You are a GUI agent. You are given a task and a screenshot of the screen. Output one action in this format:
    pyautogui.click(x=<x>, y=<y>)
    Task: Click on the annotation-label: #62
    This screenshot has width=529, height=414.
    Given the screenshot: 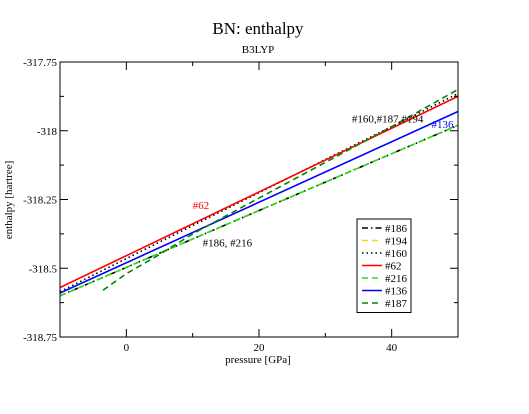 What is the action you would take?
    pyautogui.click(x=201, y=206)
    